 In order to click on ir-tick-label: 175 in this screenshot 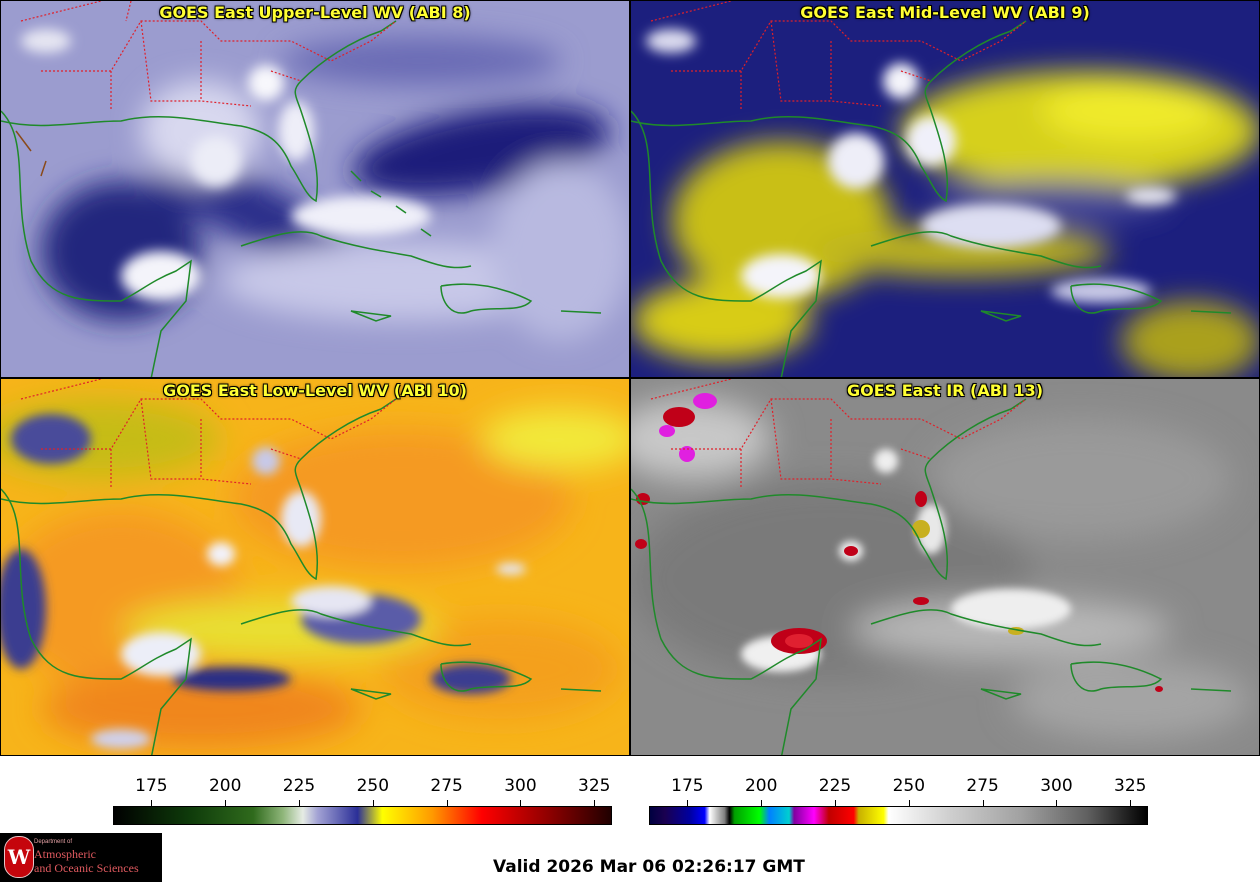, I will do `click(687, 786)`.